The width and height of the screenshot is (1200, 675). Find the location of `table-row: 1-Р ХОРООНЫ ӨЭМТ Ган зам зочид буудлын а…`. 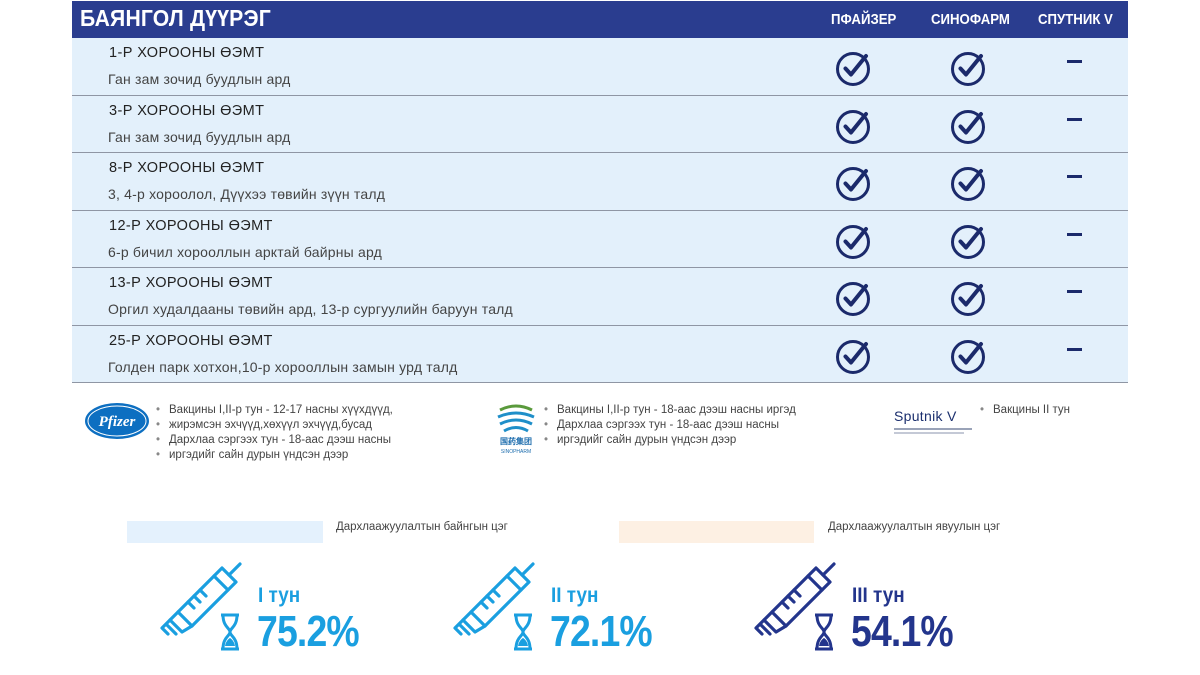

table-row: 1-Р ХОРООНЫ ӨЭМТ Ган зам зочид буудлын а… is located at coordinates (600, 67).